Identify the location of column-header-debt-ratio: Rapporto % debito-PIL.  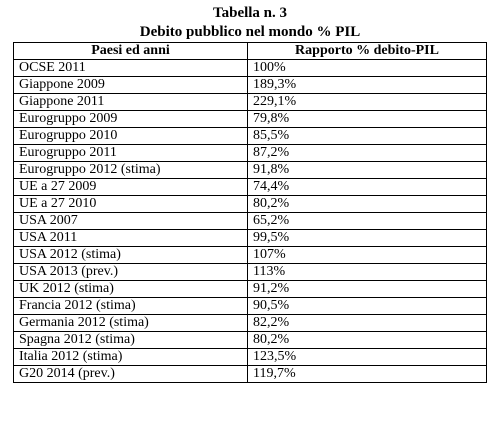
(367, 51).